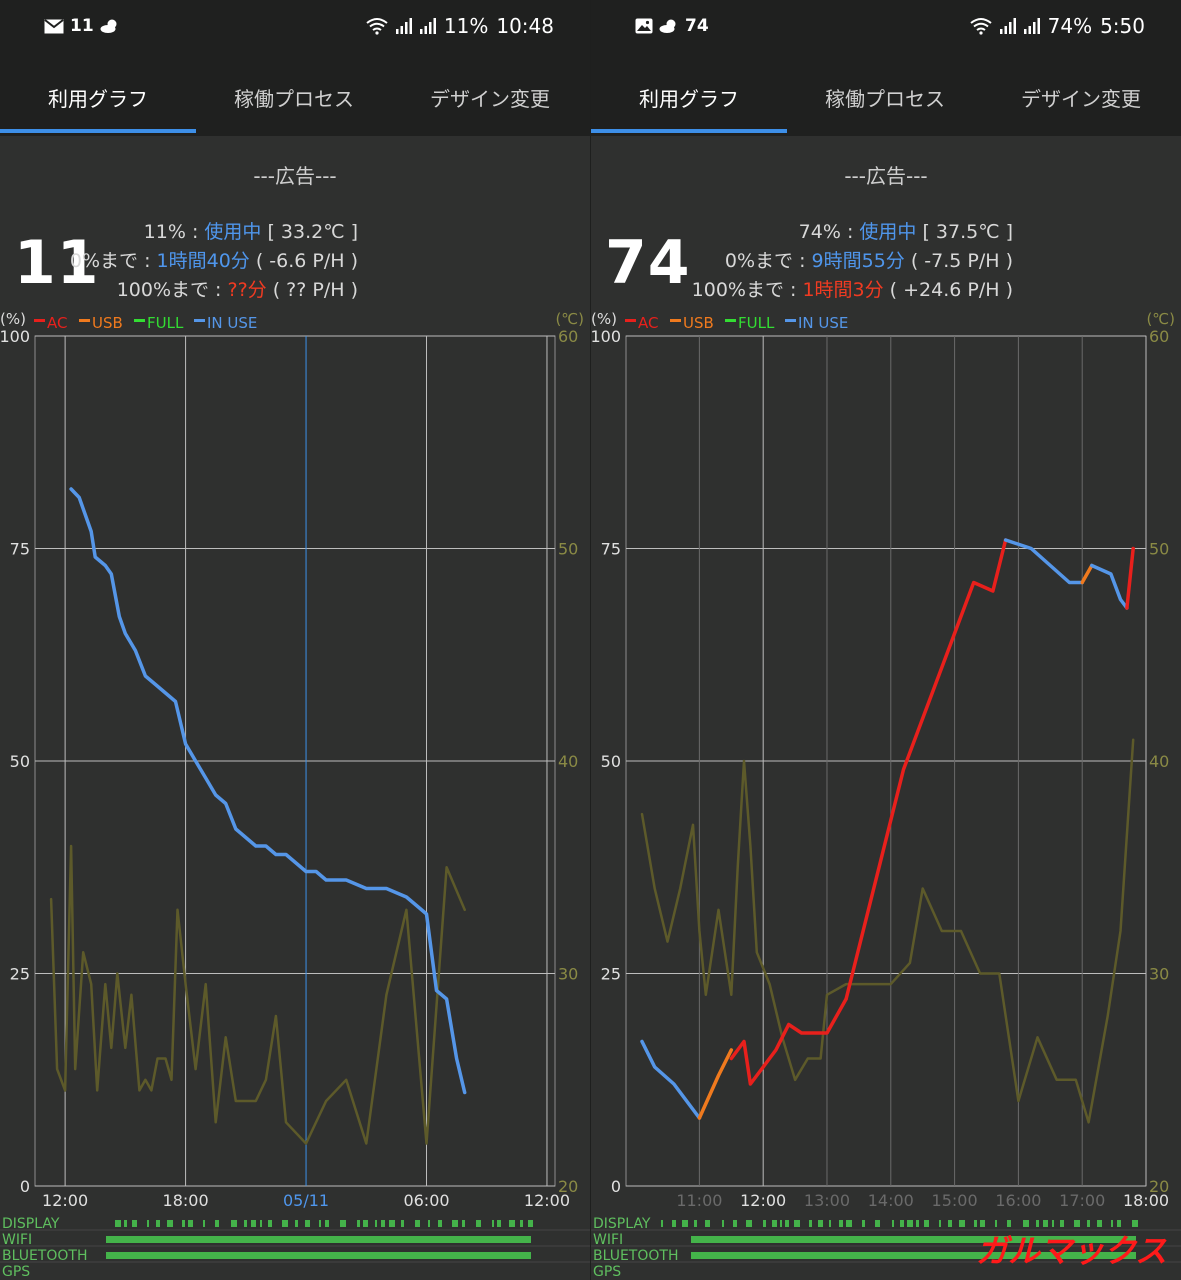 The width and height of the screenshot is (1181, 1280). Describe the element at coordinates (1043, 561) in the screenshot. I see `battery-line-in-use` at that location.